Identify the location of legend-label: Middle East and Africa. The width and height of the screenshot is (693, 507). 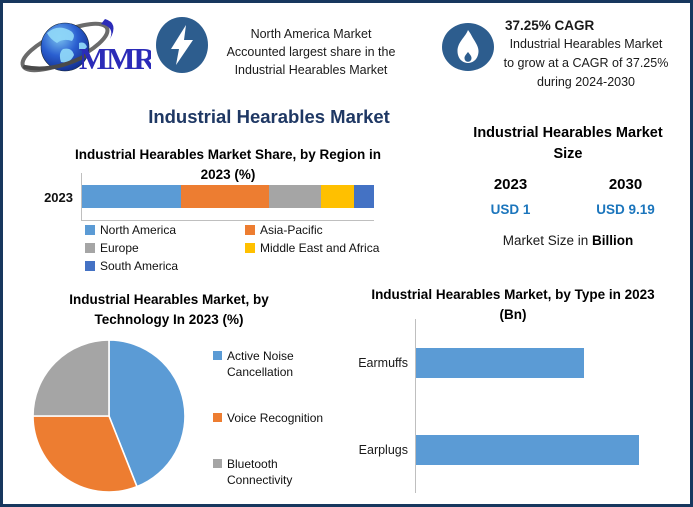
(320, 248).